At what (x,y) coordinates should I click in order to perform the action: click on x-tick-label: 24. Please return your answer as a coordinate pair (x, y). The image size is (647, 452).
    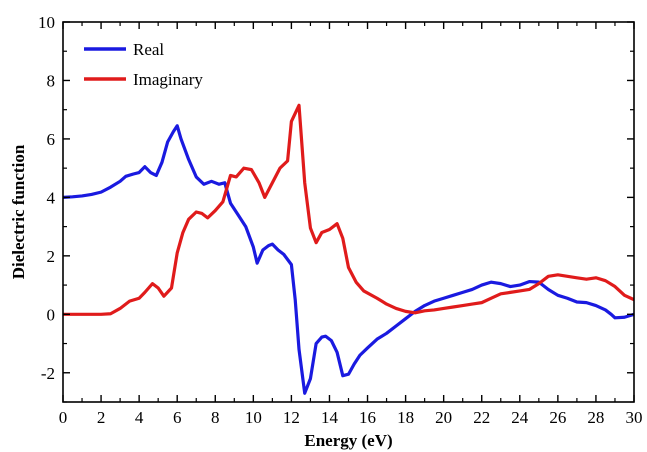
    Looking at the image, I should click on (520, 417).